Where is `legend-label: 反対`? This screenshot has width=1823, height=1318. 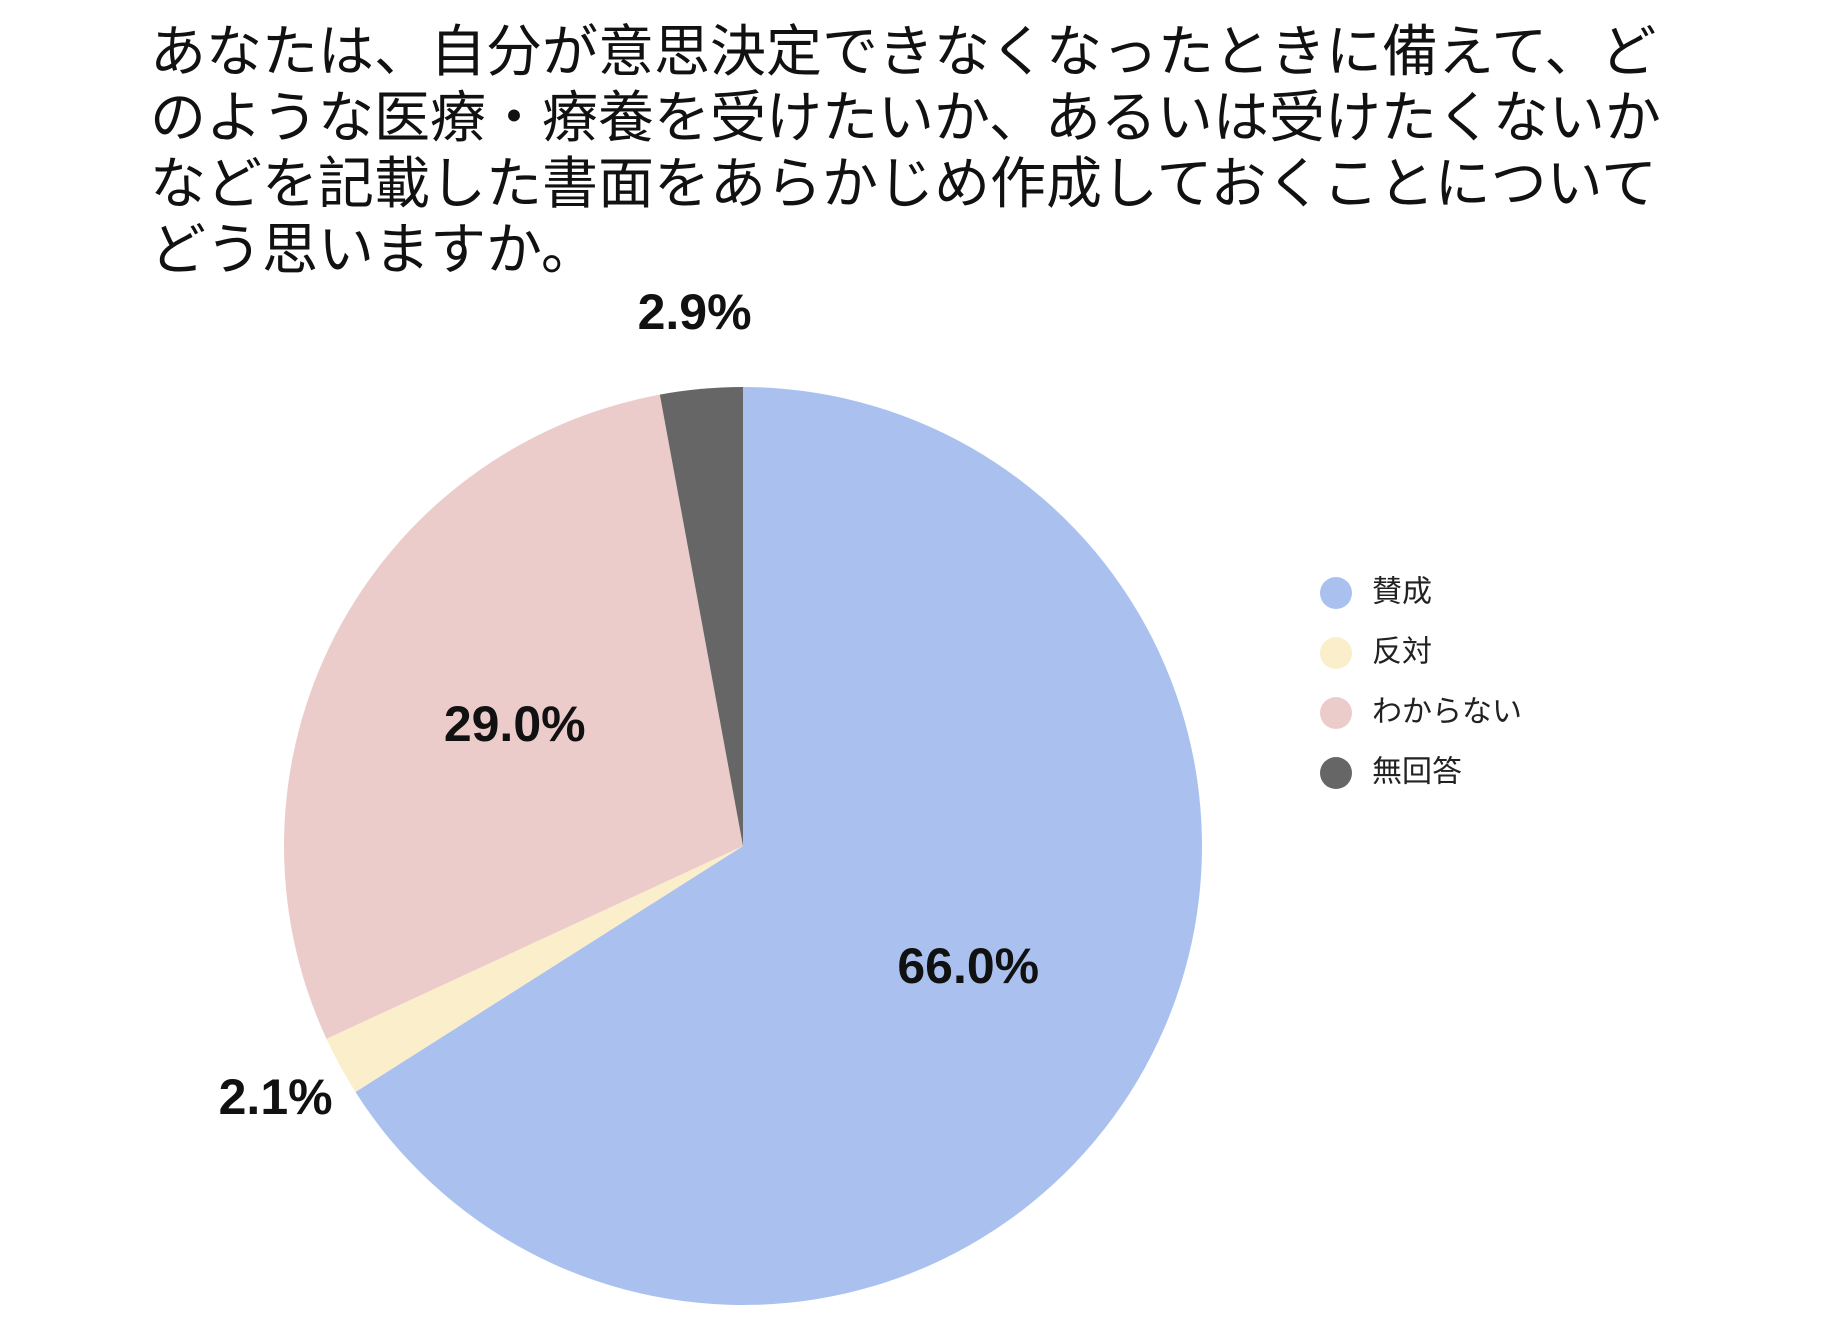
legend-label: 反対 is located at coordinates (1402, 652).